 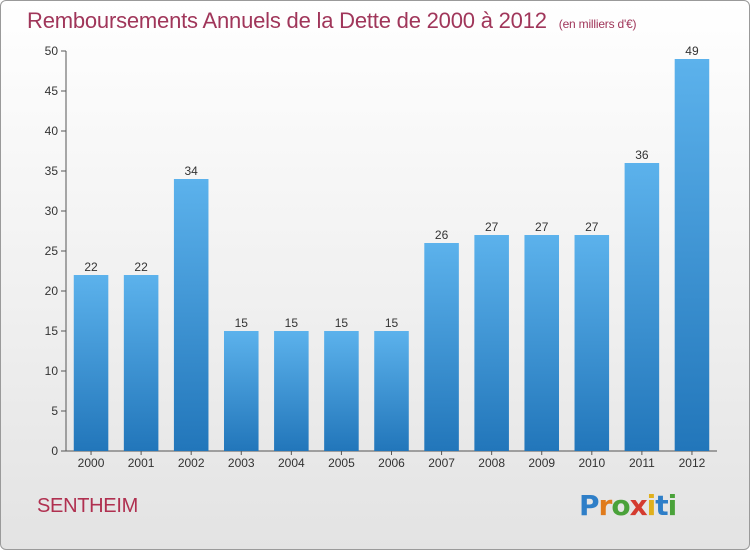 I want to click on y-tick-label: 50, so click(x=52, y=51).